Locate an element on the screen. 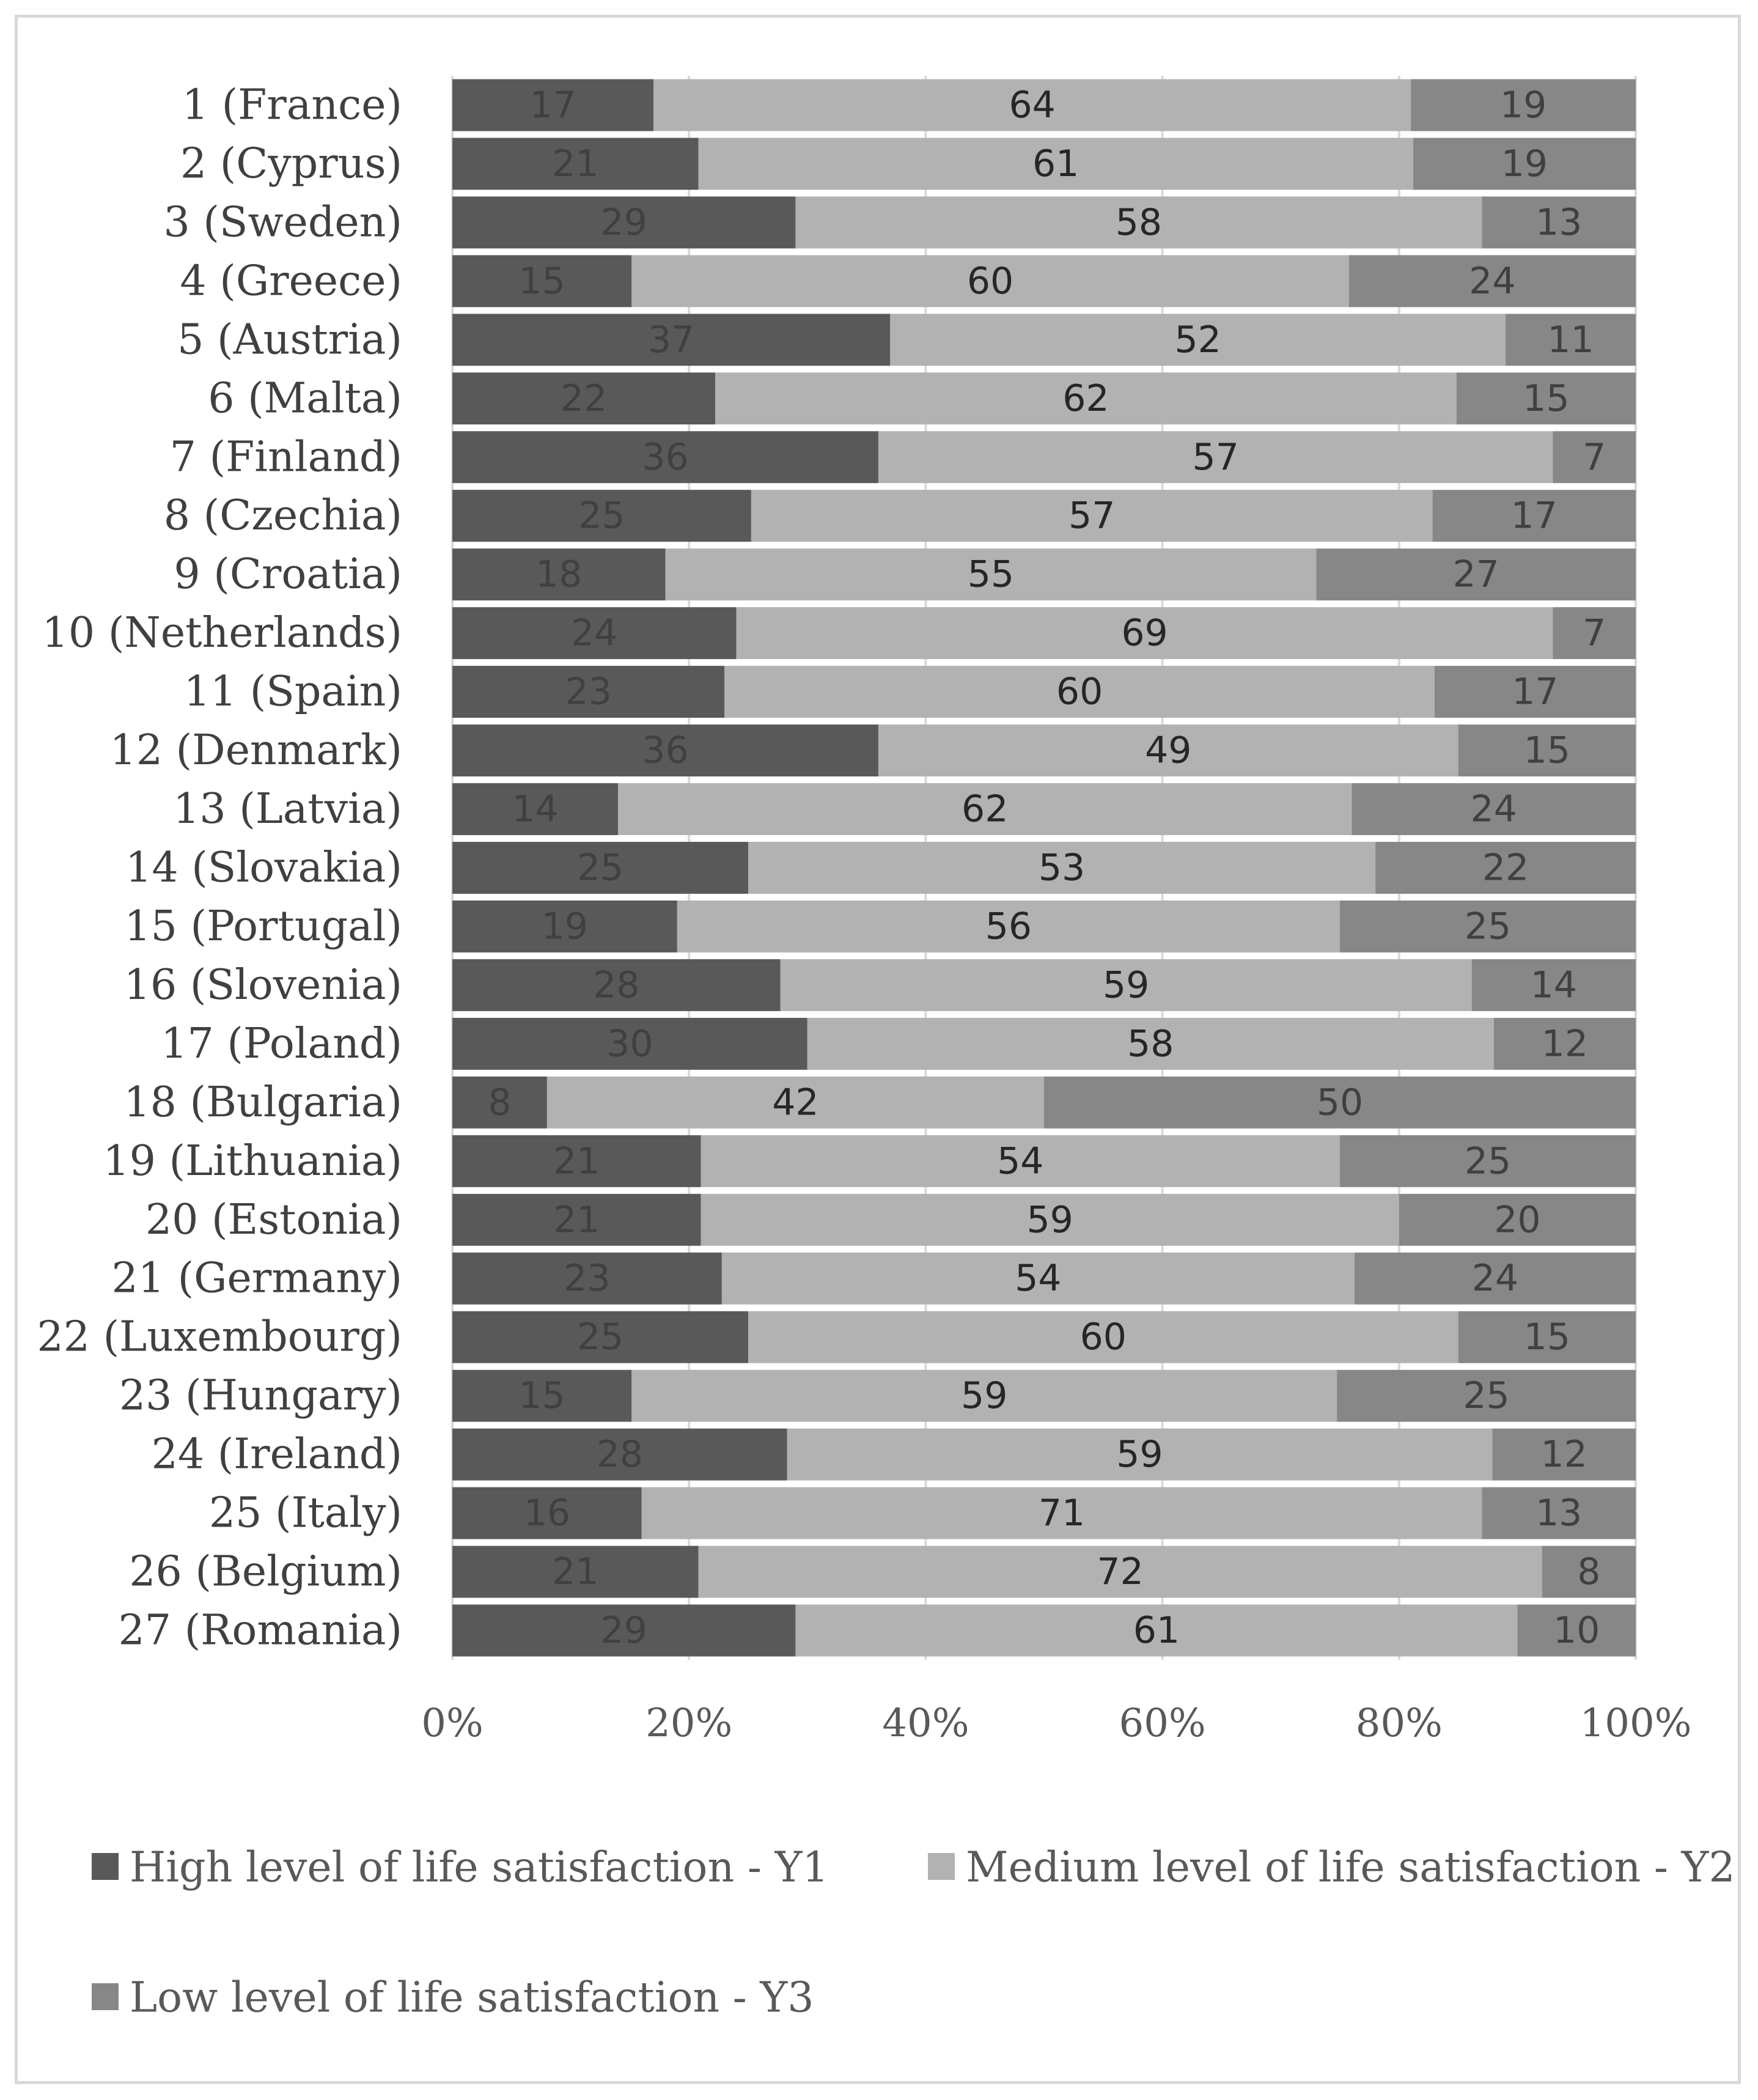  category-label: 6 (Malta) is located at coordinates (305, 398).